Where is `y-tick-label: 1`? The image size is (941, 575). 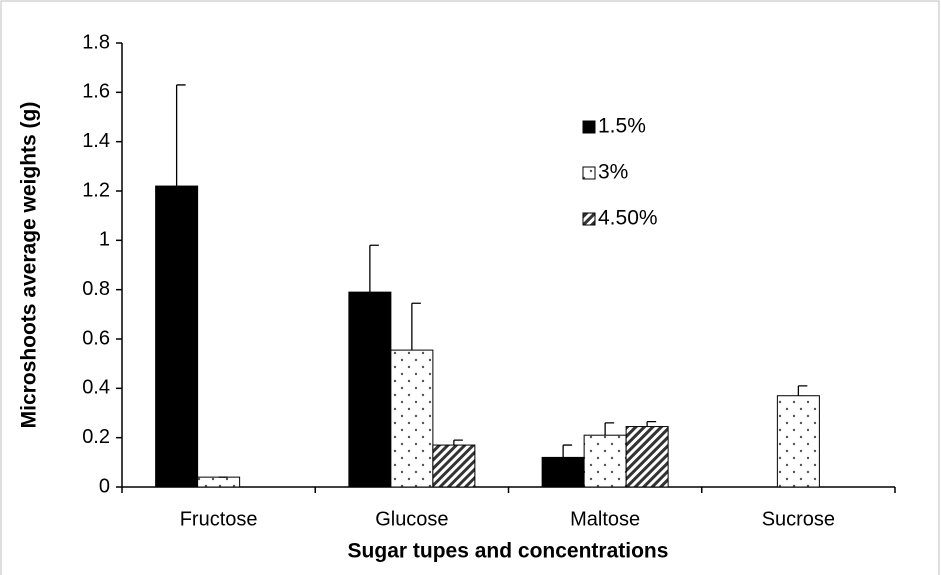 y-tick-label: 1 is located at coordinates (104, 240).